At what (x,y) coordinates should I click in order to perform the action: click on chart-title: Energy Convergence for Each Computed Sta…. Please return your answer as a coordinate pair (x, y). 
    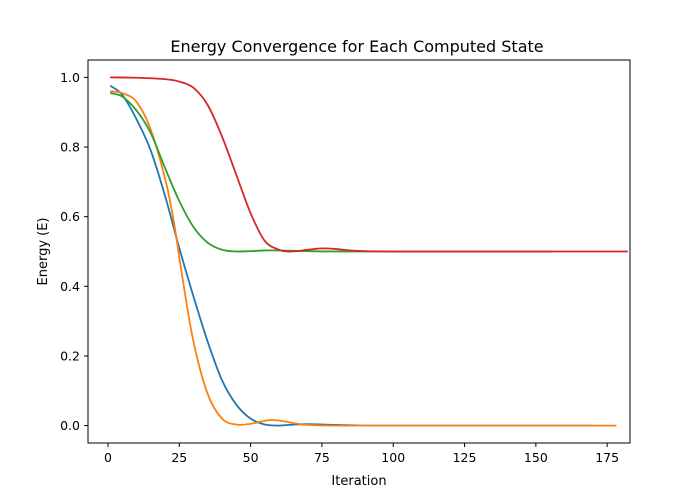
    Looking at the image, I should click on (356, 46).